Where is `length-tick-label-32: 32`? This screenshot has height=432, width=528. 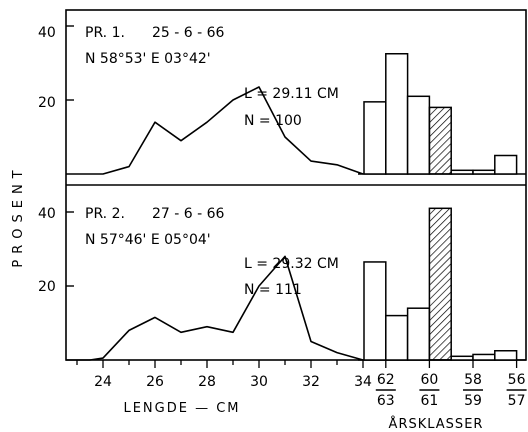 length-tick-label-32: 32 is located at coordinates (311, 382).